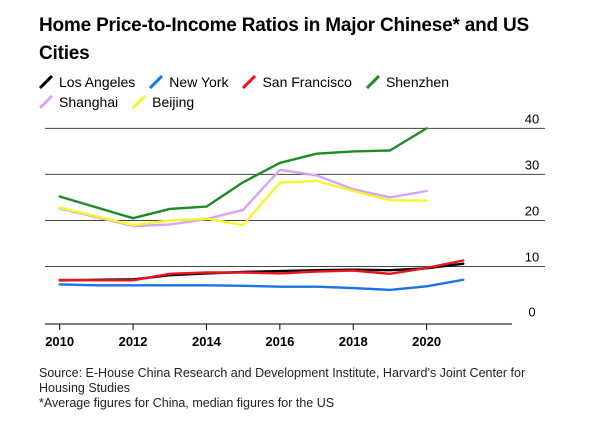  What do you see at coordinates (199, 82) in the screenshot?
I see `legend-label-new-york: New York` at bounding box center [199, 82].